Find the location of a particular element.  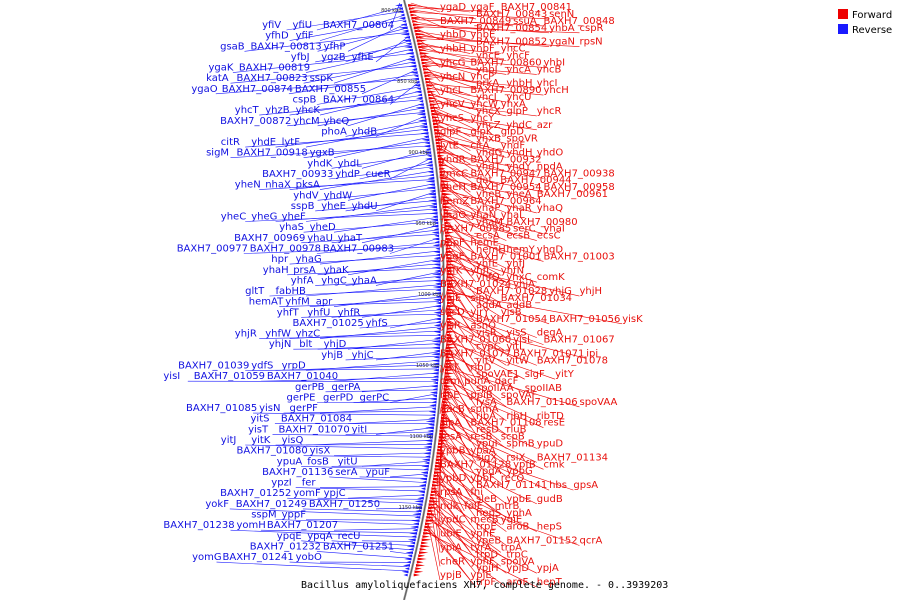

forward-gene-label: spoVAE1 is located at coordinates (497, 374).